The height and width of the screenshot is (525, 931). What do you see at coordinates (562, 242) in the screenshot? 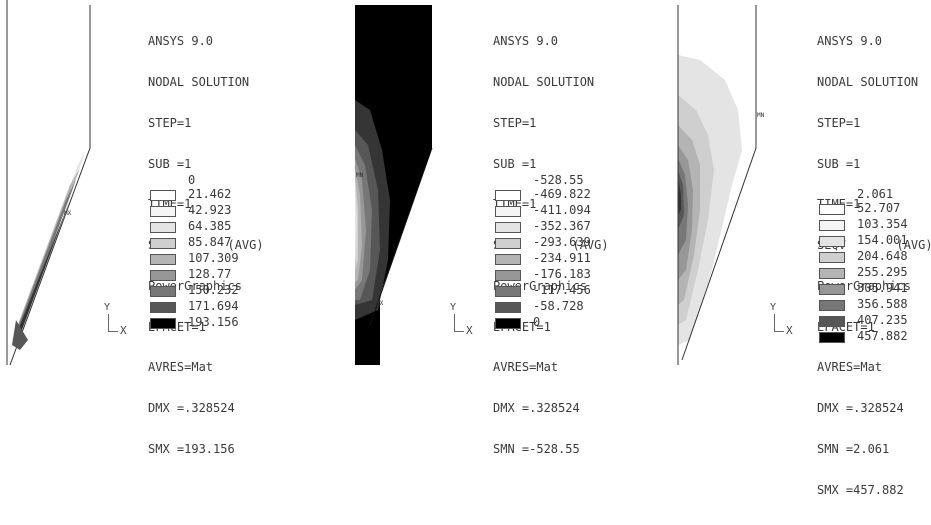
I see `legend-value: -293.639` at bounding box center [562, 242].